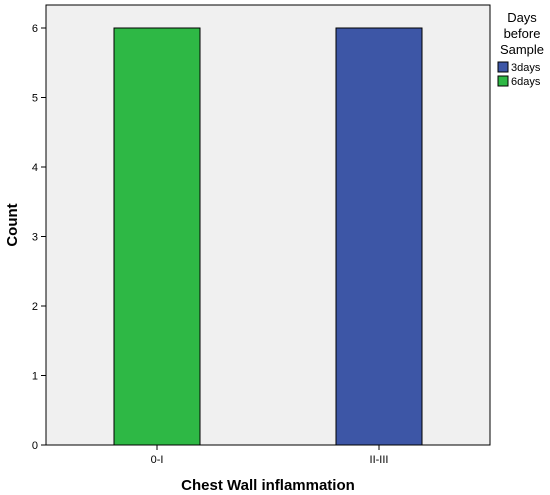 Image resolution: width=550 pixels, height=495 pixels. I want to click on bar-3days-II-III, so click(379, 236).